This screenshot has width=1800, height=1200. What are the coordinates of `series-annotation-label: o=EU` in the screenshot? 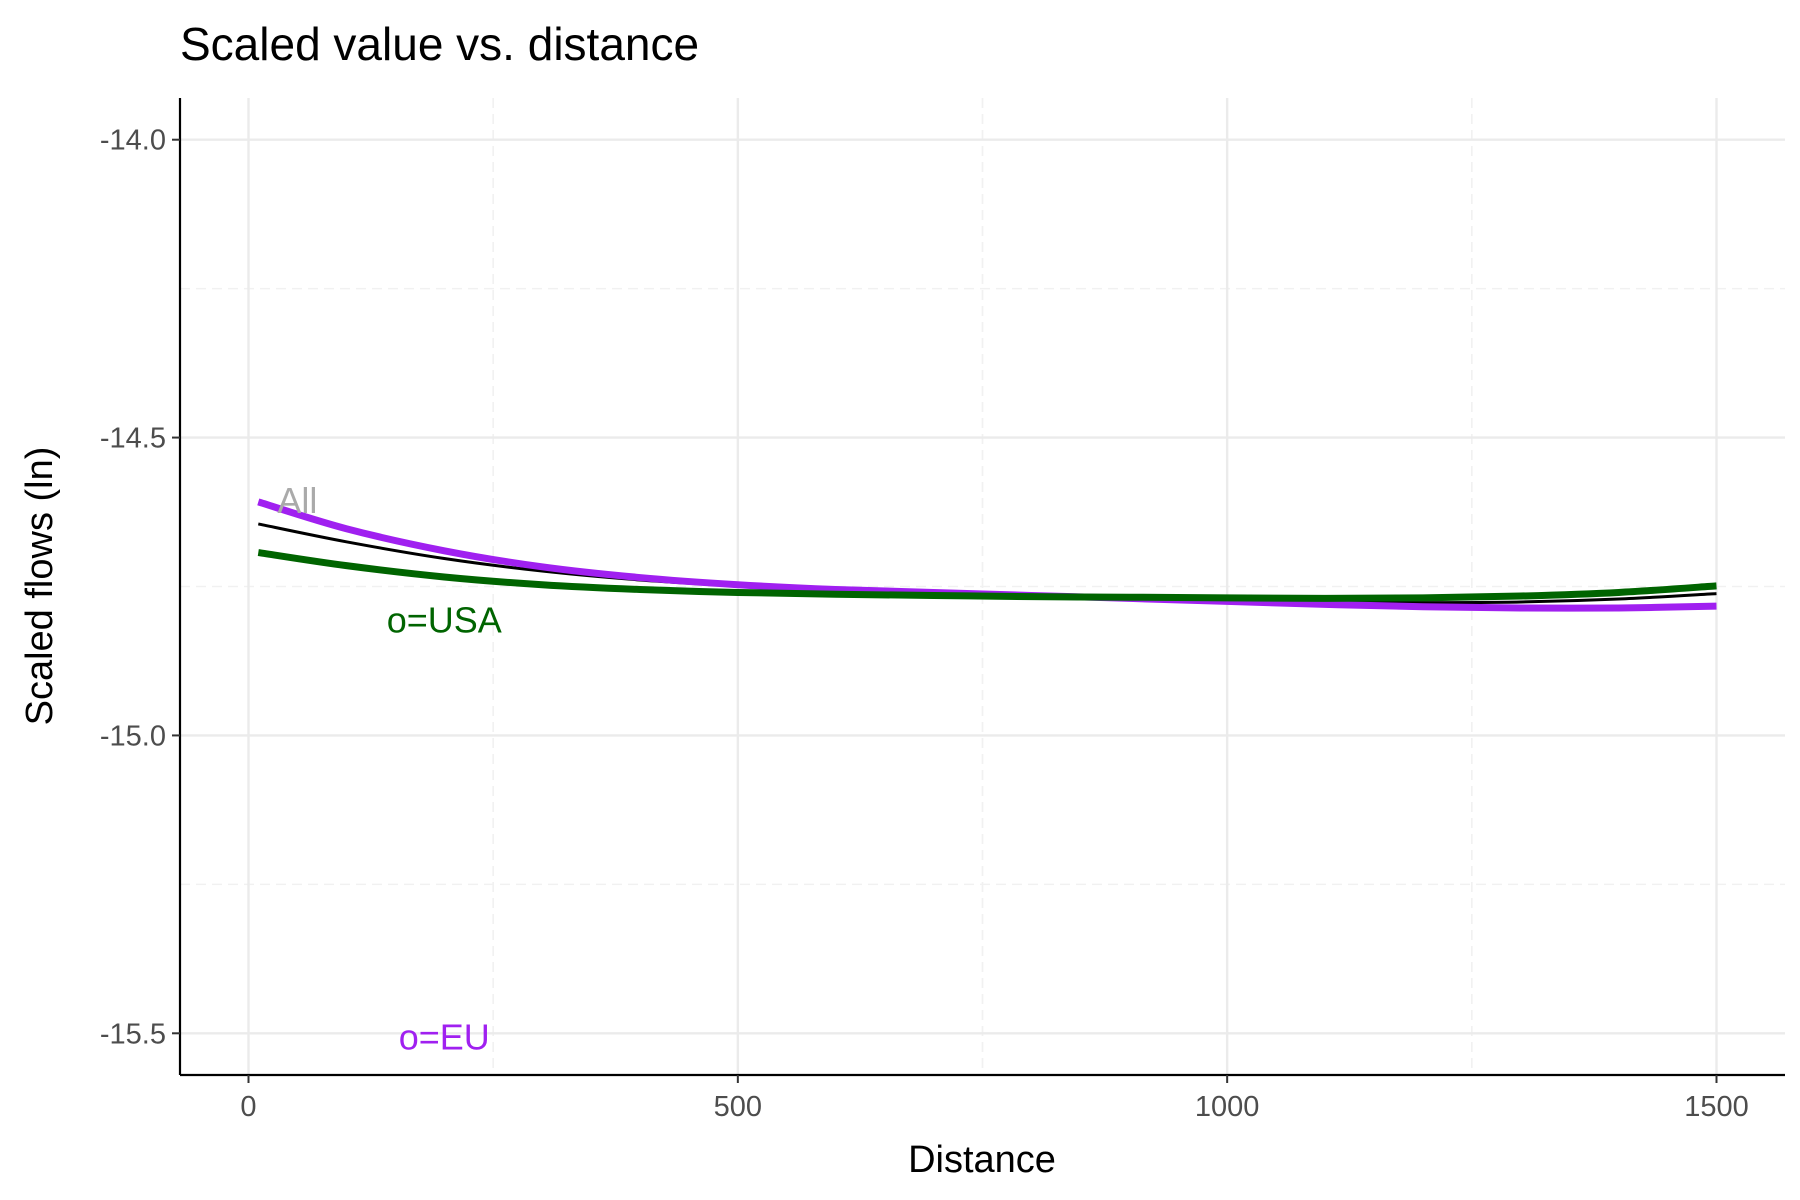 It's located at (444, 1036).